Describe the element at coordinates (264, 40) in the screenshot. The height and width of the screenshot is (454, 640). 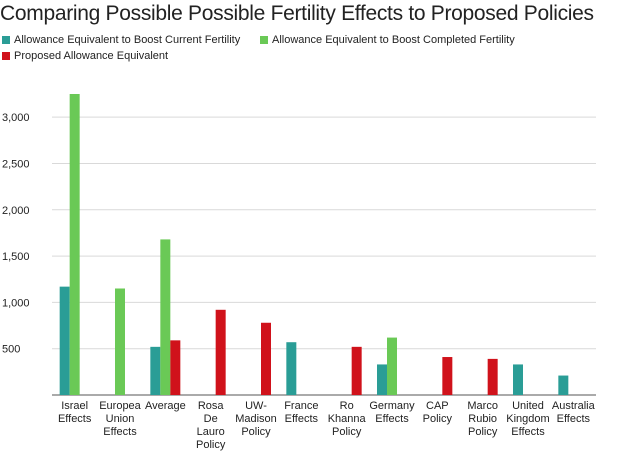
I see `legend-swatch-completed-fertility` at that location.